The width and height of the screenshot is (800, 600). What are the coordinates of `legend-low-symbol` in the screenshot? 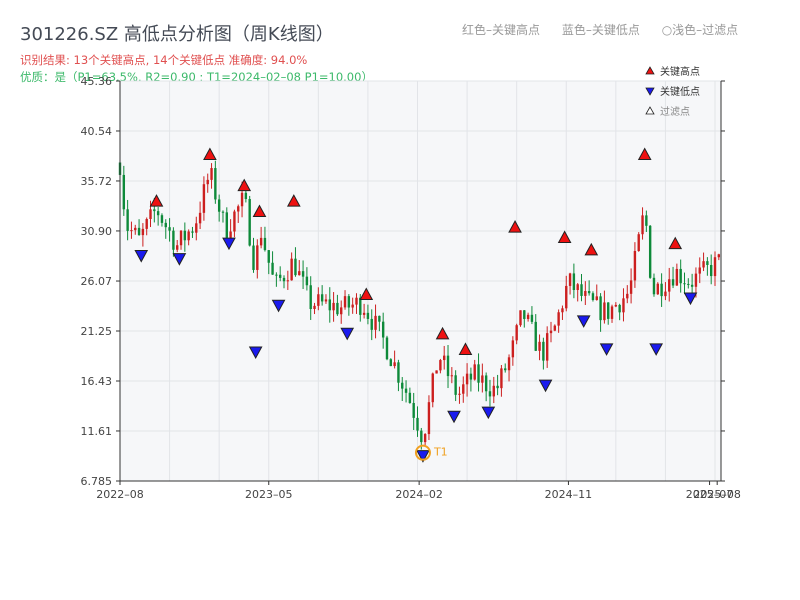 It's located at (650, 91).